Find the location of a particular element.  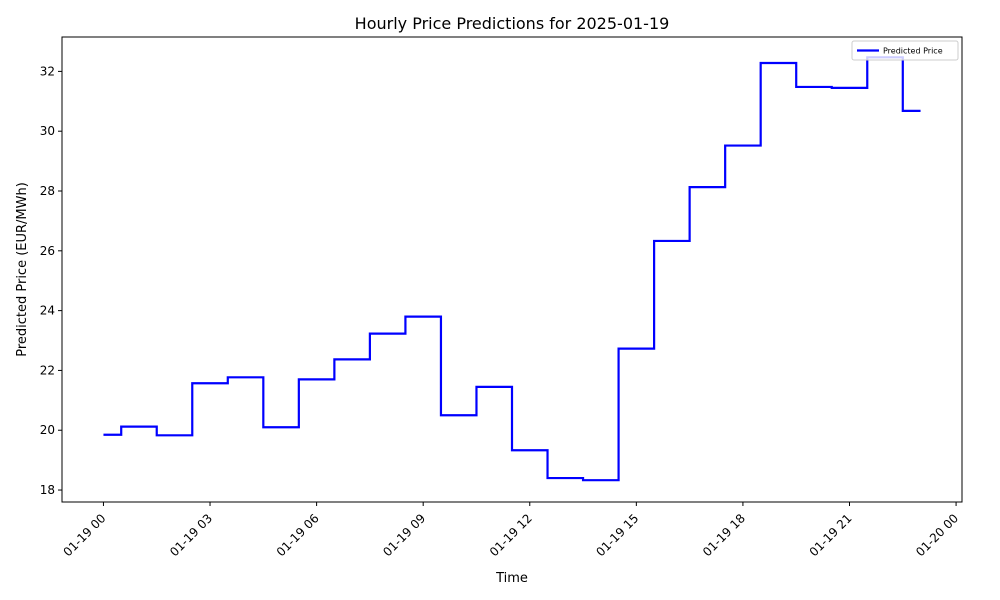

legend: Predicted Price is located at coordinates (905, 50).